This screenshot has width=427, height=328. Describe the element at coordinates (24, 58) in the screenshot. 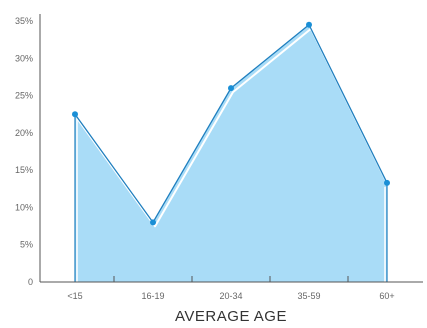

I see `y-tick-label: 30%` at that location.